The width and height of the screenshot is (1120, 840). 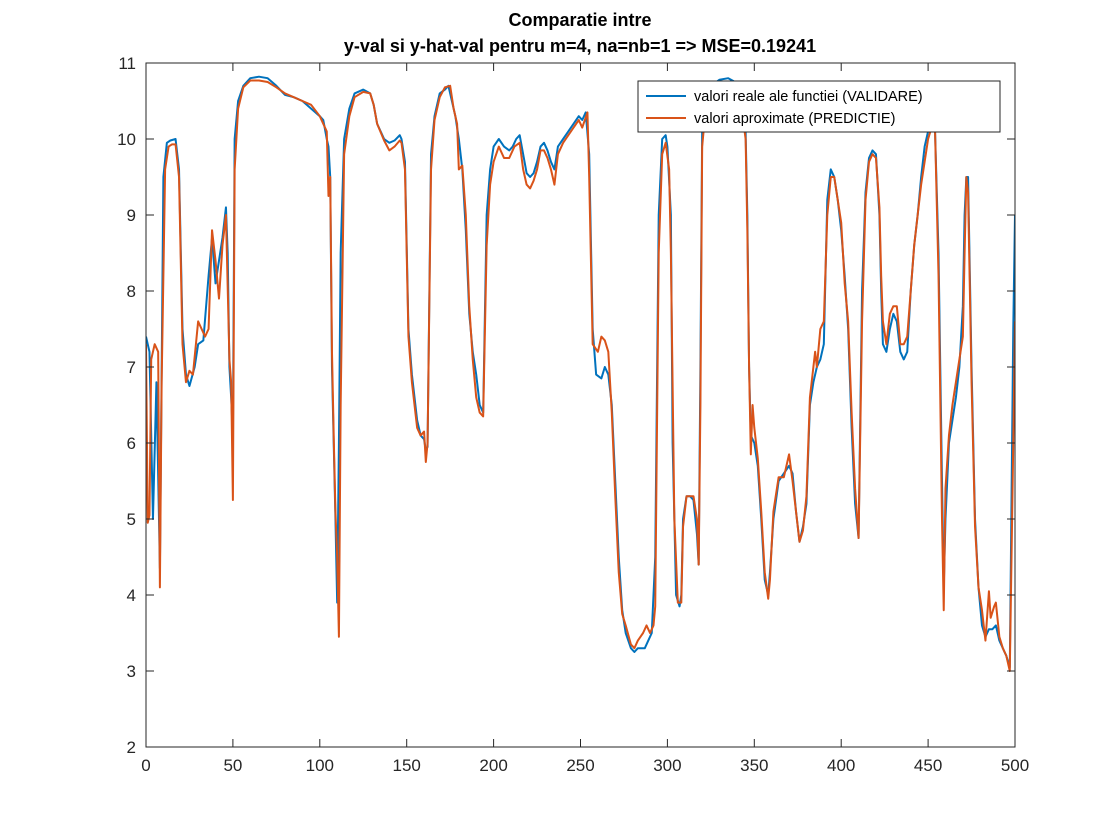 I want to click on legend-box, so click(x=819, y=106).